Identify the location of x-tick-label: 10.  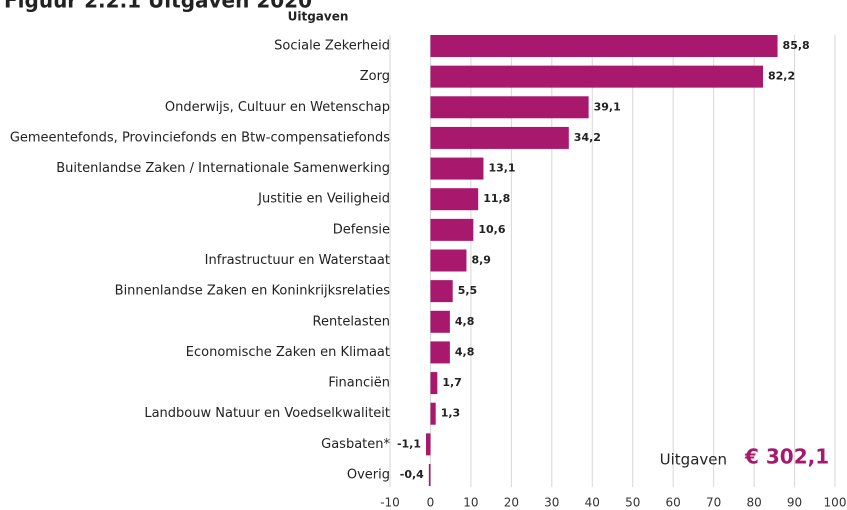
(470, 503).